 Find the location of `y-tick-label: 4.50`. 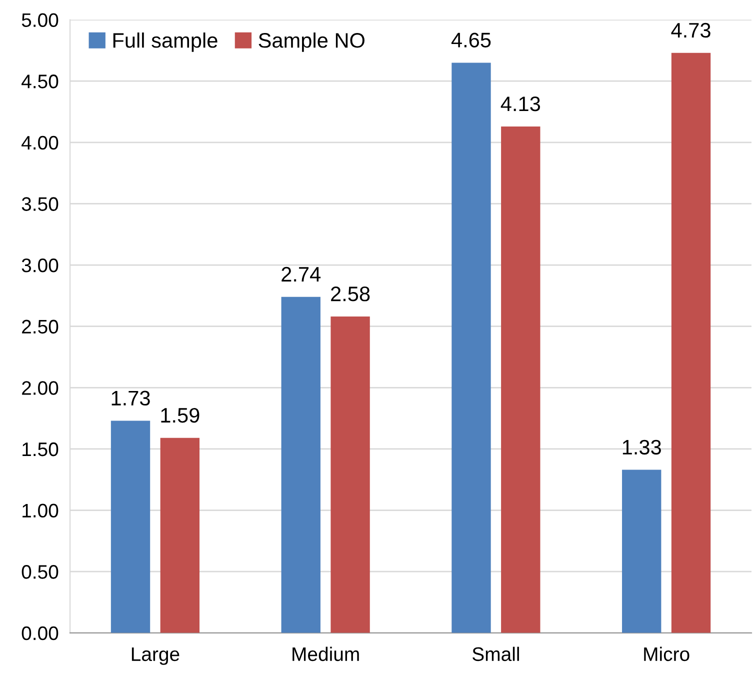

y-tick-label: 4.50 is located at coordinates (40, 81).